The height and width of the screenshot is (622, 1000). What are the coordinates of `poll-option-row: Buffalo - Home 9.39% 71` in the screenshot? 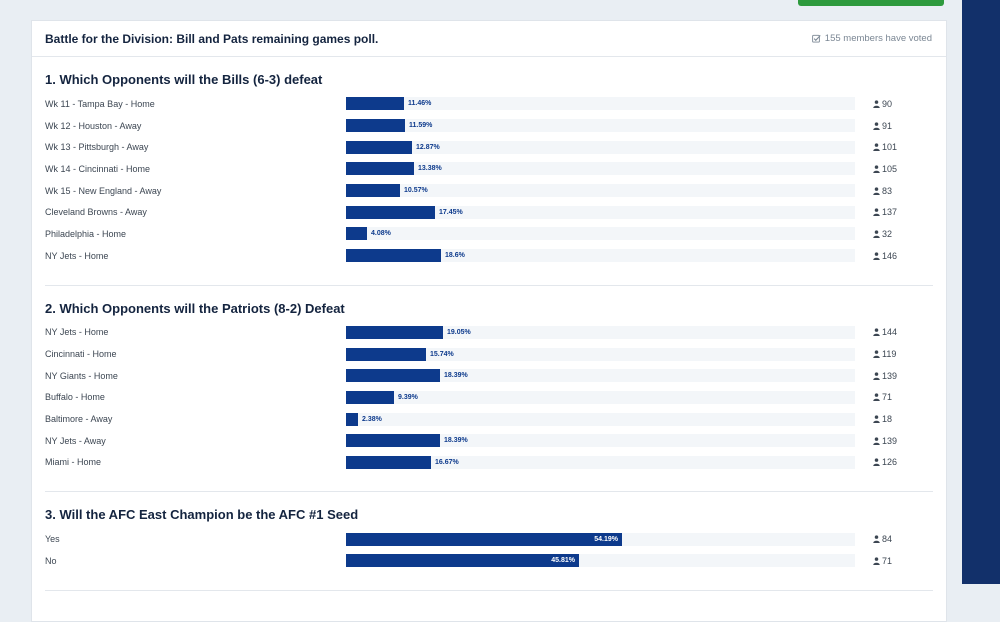 It's located at (489, 398).